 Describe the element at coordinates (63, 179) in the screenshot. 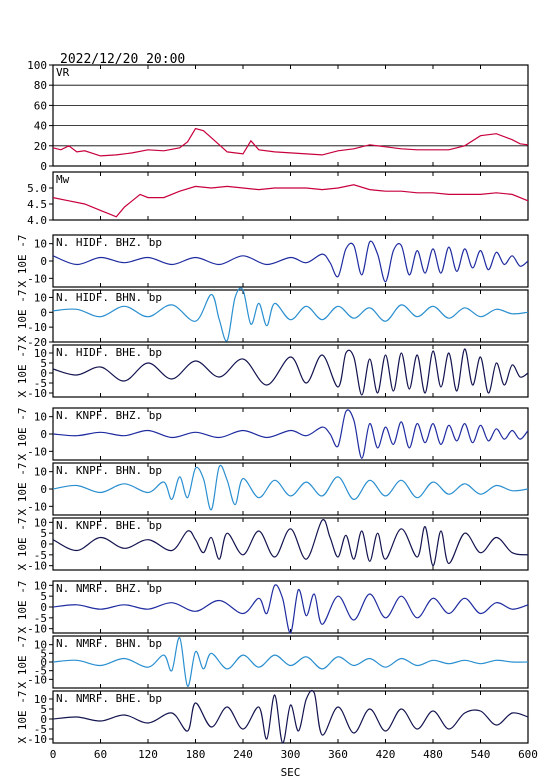

I see `panel-label: Mw` at that location.